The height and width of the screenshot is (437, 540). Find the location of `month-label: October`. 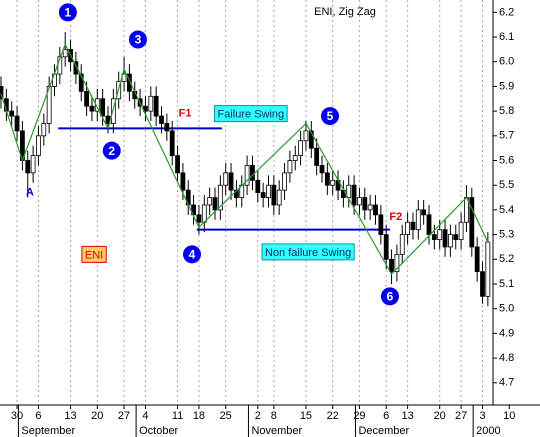

month-label: October is located at coordinates (158, 431).